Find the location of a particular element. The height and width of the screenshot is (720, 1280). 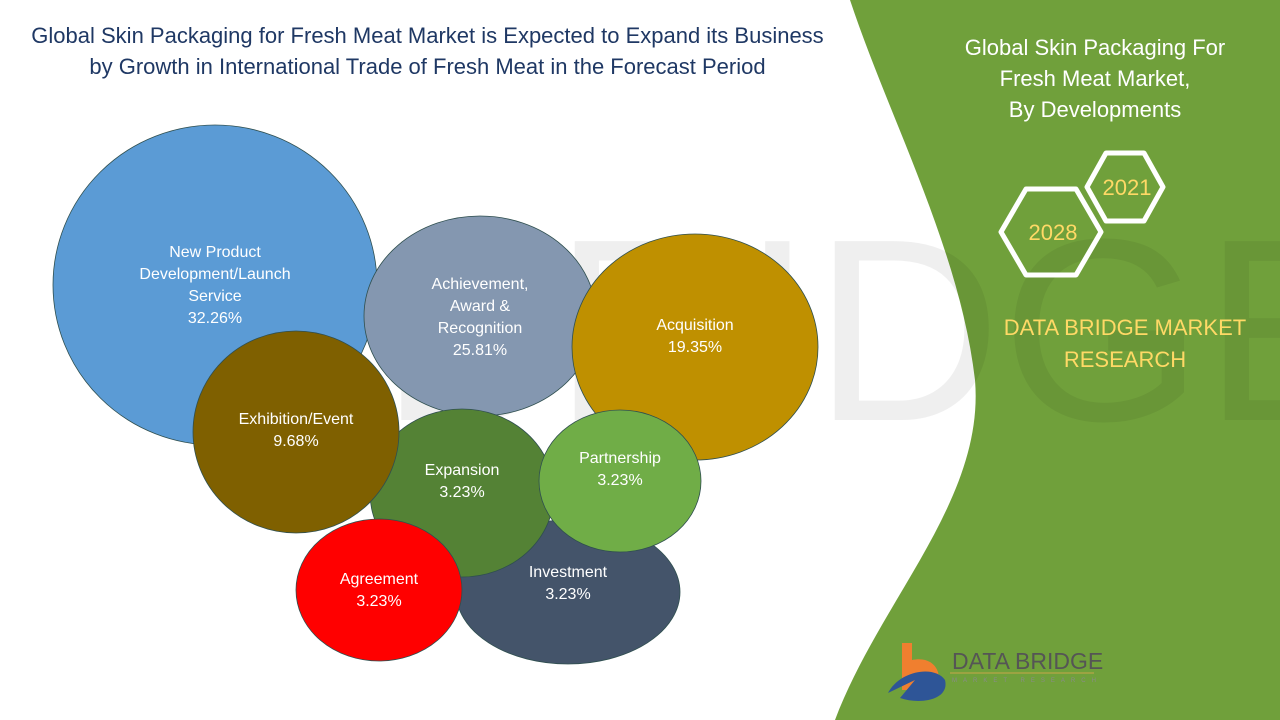

bubble-agreement is located at coordinates (379, 590).